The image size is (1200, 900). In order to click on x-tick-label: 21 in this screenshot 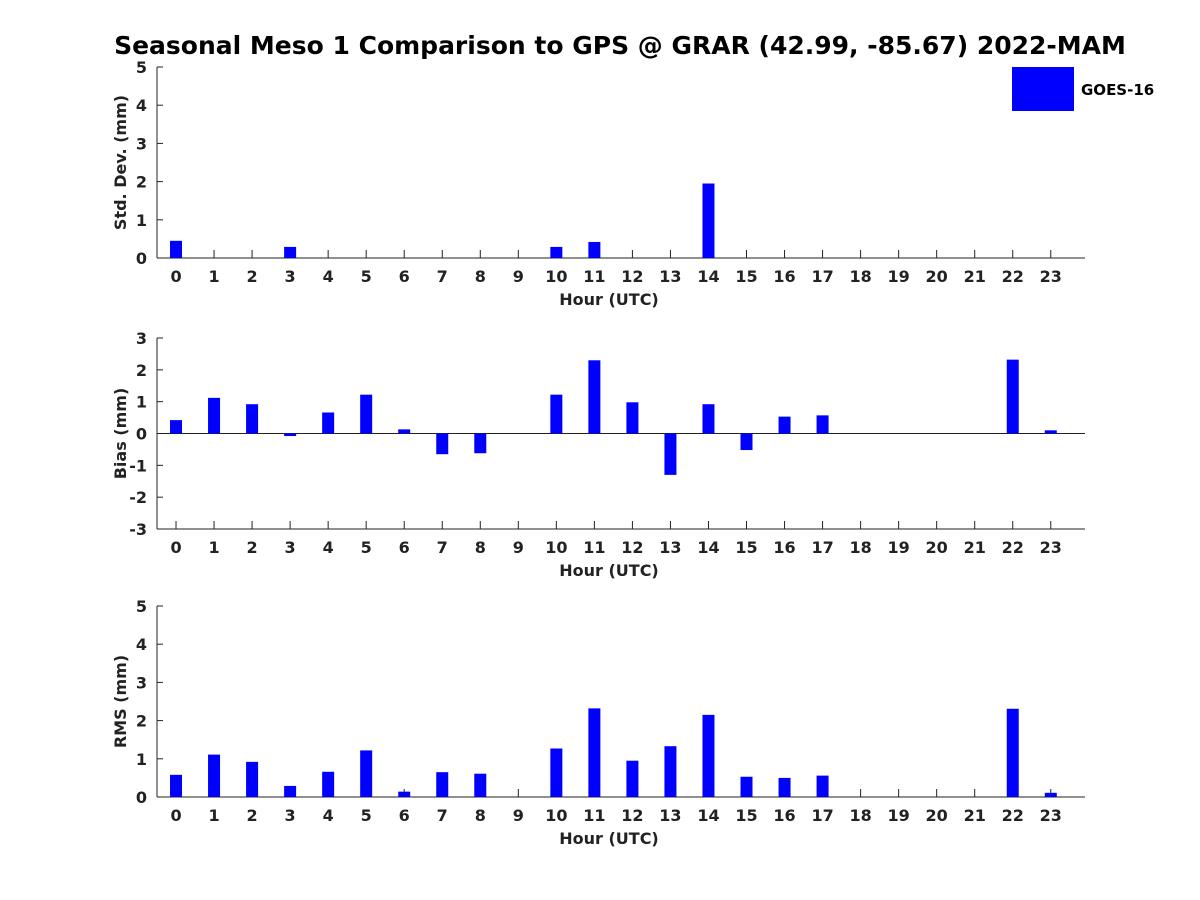, I will do `click(975, 276)`.